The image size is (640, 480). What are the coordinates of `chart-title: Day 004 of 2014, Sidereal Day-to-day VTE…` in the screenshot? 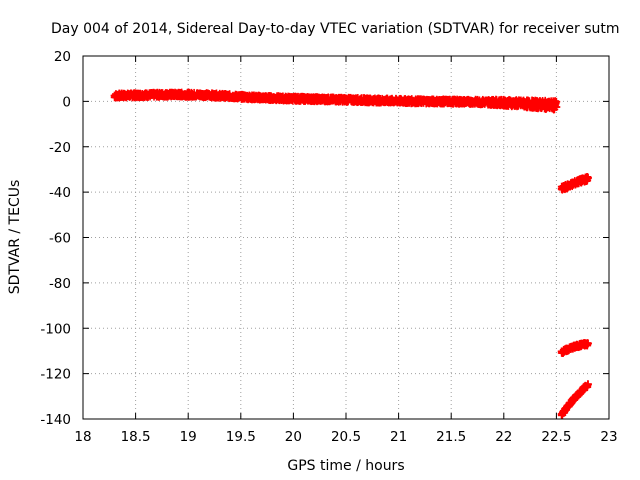 It's located at (335, 29).